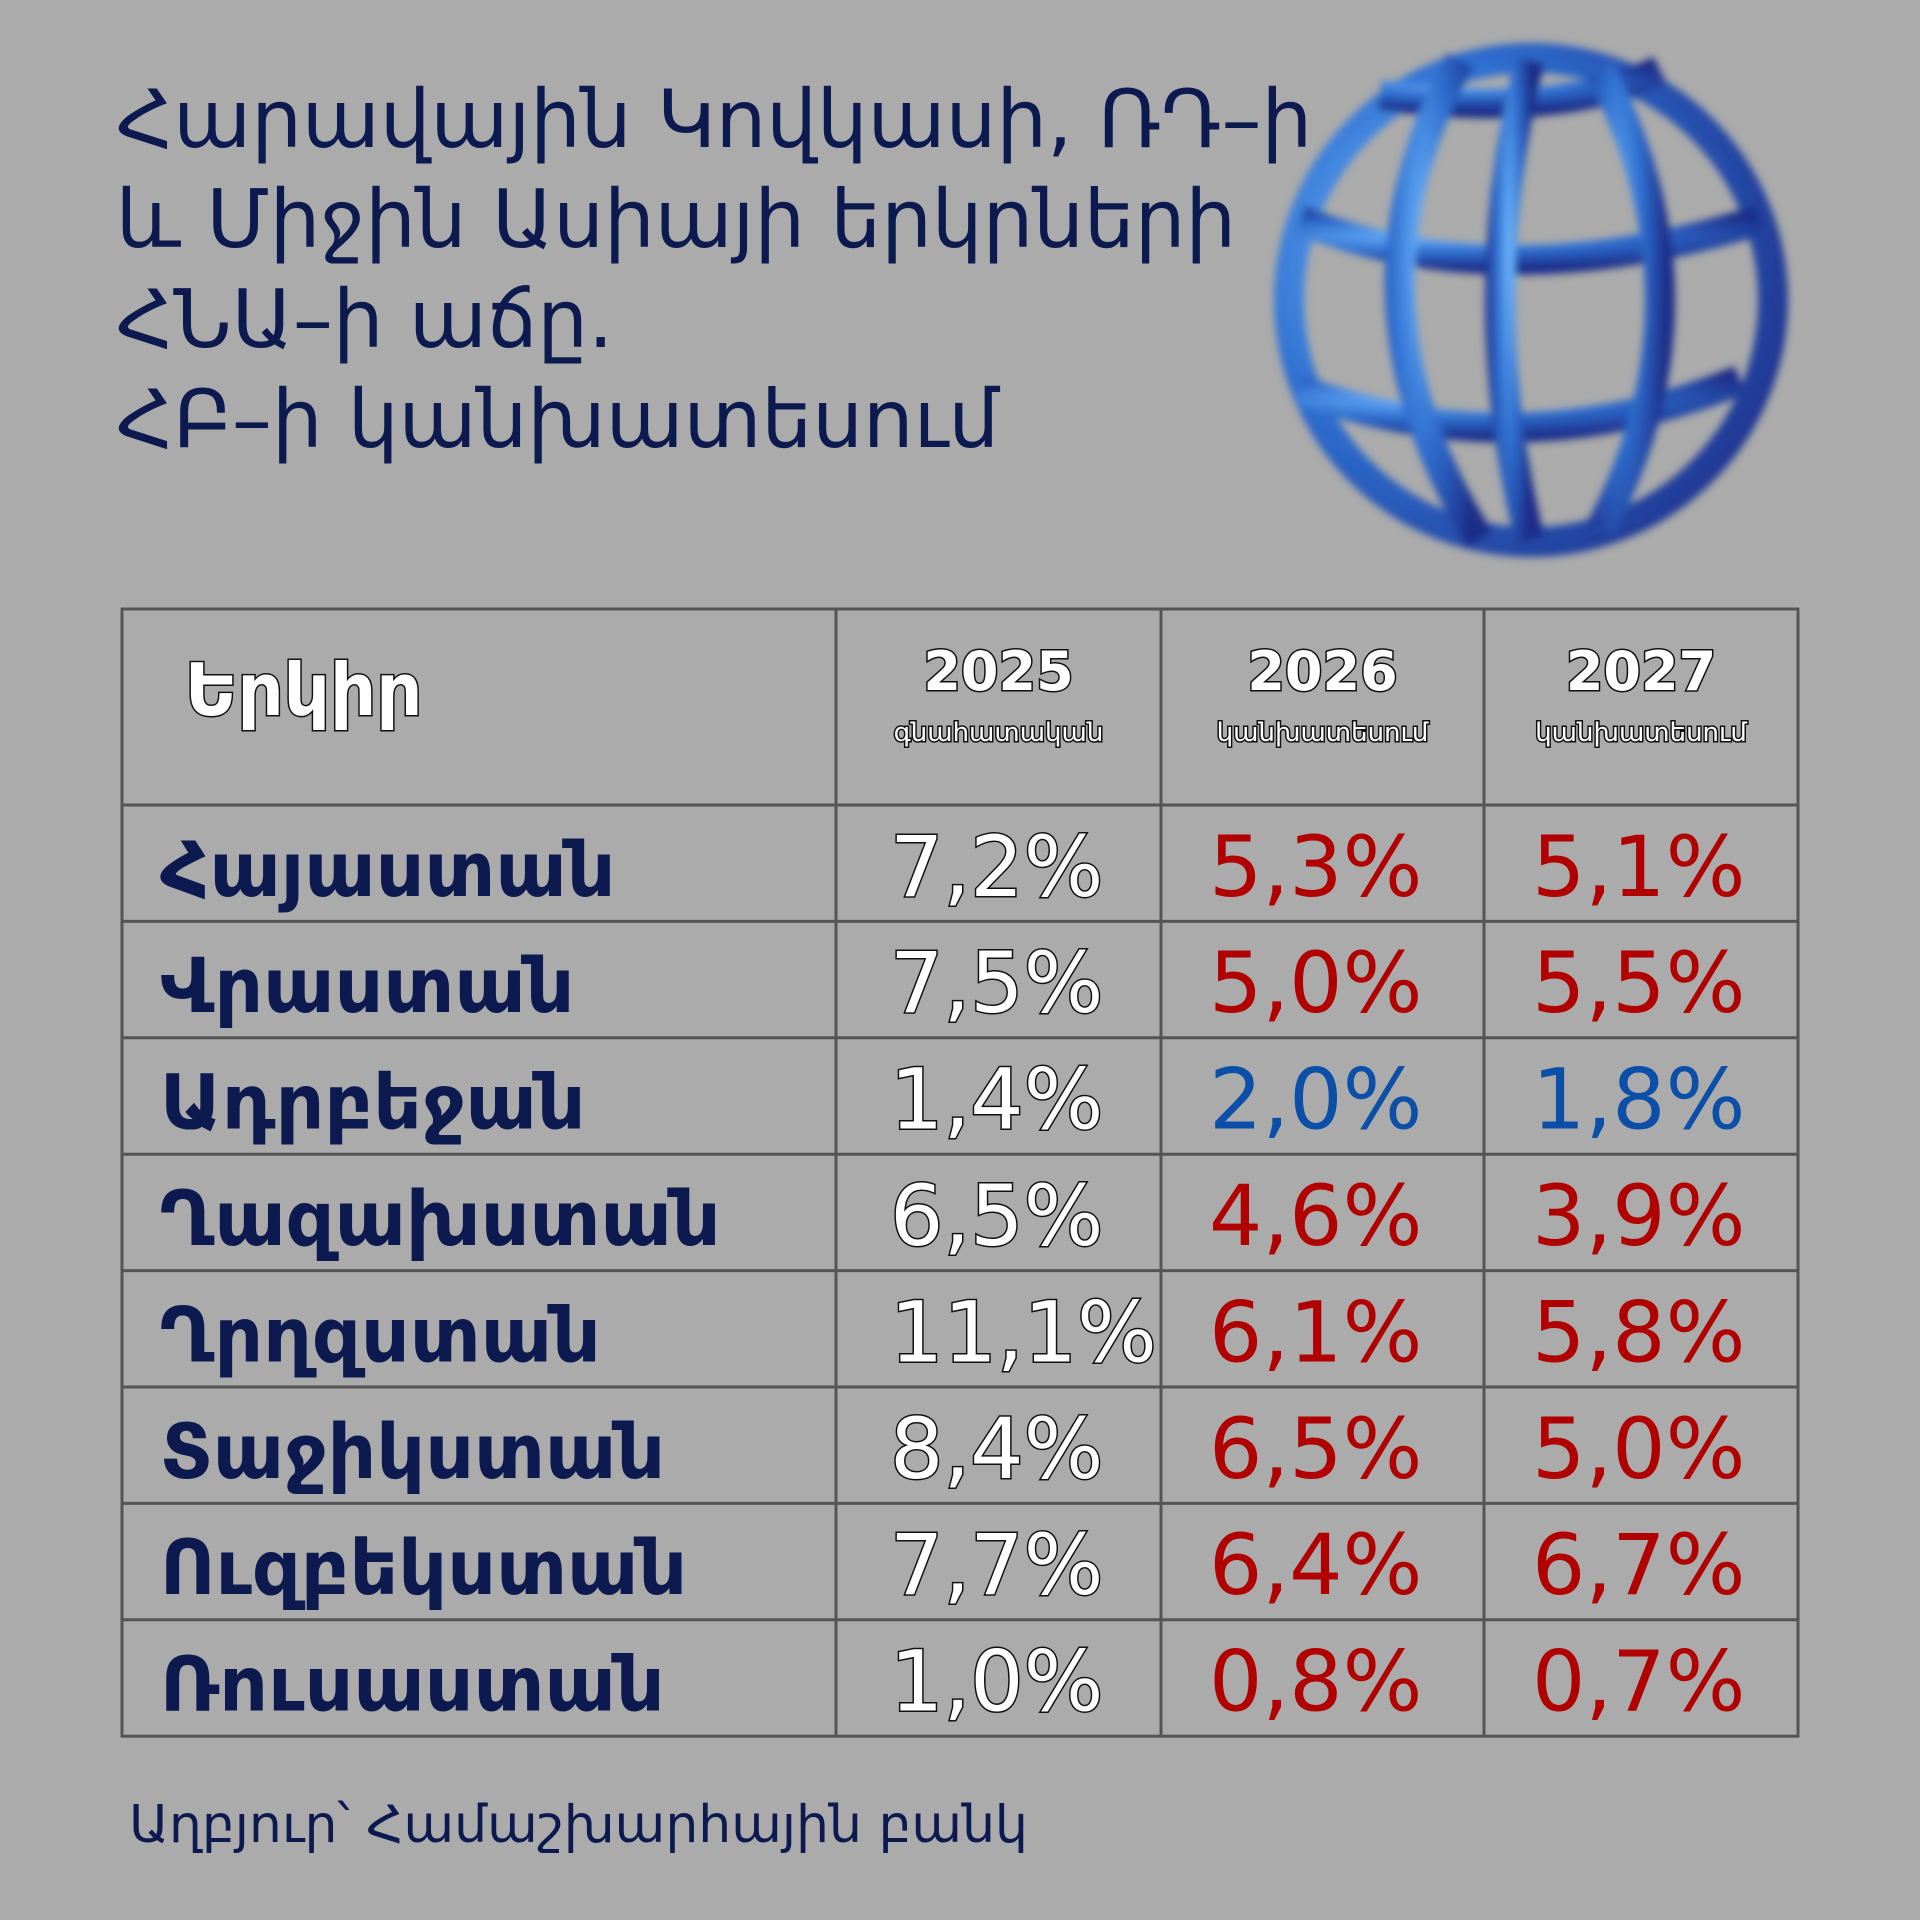 The height and width of the screenshot is (1920, 1920). What do you see at coordinates (998, 671) in the screenshot?
I see `header-year: 2025` at bounding box center [998, 671].